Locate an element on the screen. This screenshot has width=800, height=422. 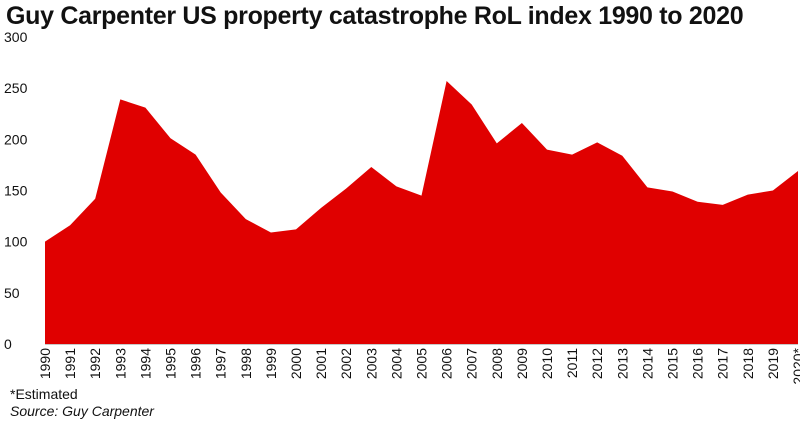
y-tick-label: 150 is located at coordinates (16, 191).